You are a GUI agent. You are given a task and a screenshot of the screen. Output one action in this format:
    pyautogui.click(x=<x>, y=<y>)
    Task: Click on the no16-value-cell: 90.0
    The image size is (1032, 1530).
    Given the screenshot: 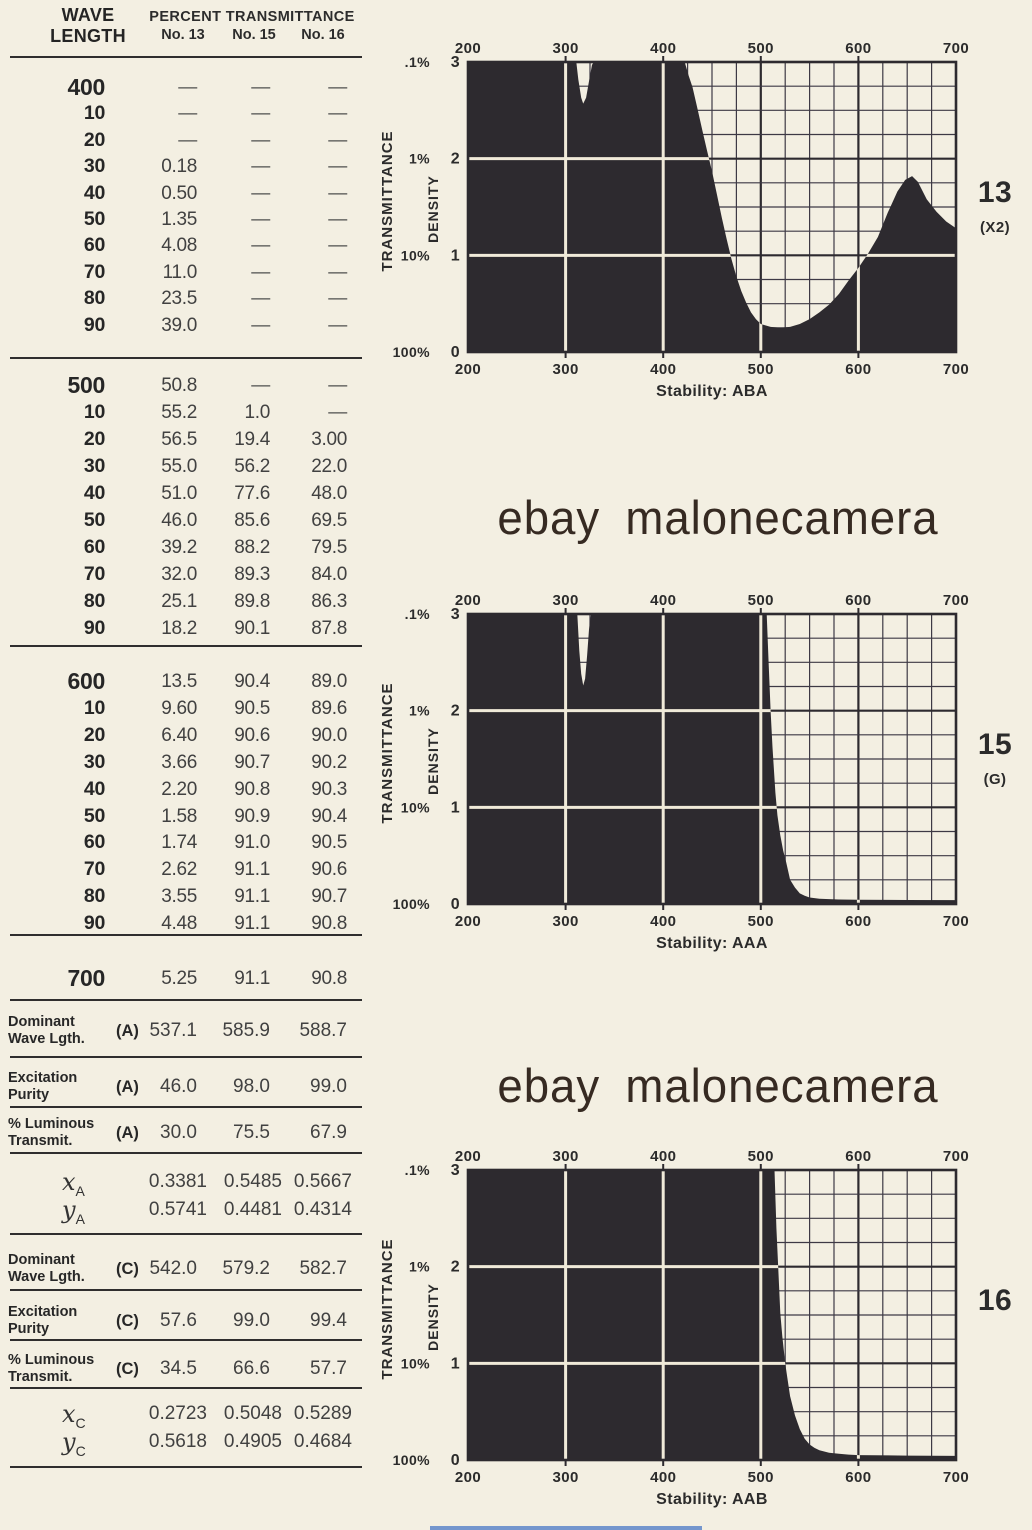 What is the action you would take?
    pyautogui.click(x=329, y=735)
    